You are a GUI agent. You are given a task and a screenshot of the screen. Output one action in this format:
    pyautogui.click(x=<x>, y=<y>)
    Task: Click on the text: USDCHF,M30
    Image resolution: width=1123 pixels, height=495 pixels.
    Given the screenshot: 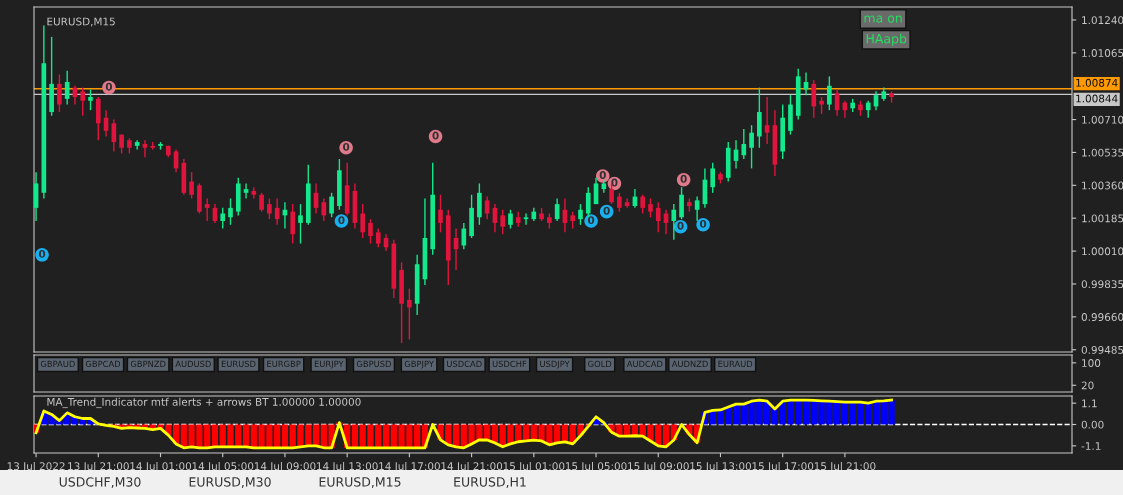 What is the action you would take?
    pyautogui.click(x=100, y=482)
    